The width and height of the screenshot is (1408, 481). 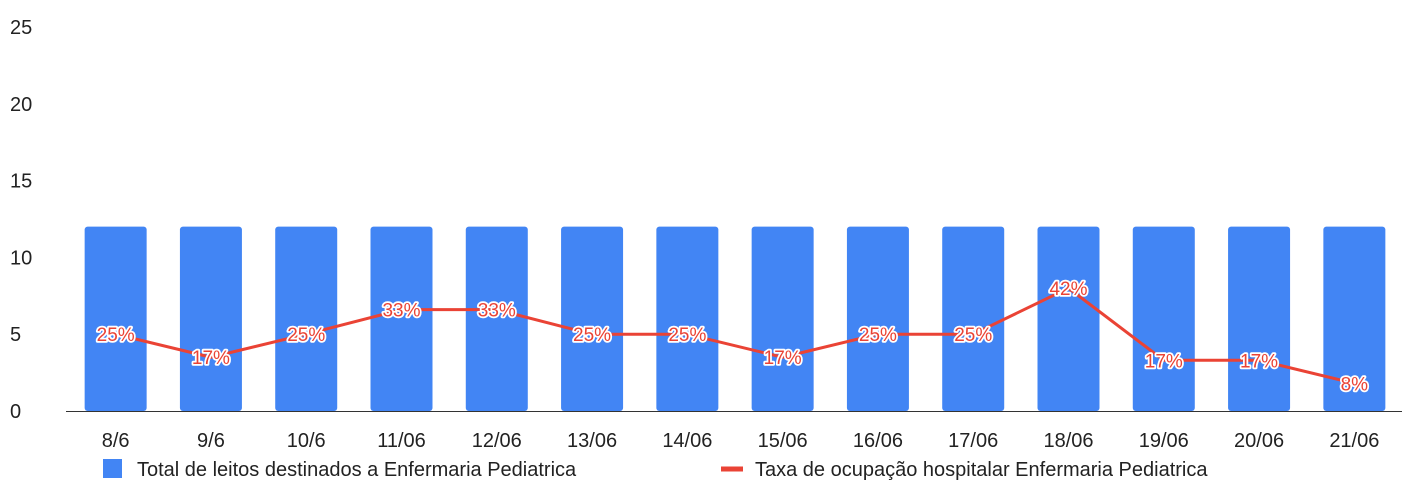 What do you see at coordinates (1068, 289) in the screenshot?
I see `data-label: 42%` at bounding box center [1068, 289].